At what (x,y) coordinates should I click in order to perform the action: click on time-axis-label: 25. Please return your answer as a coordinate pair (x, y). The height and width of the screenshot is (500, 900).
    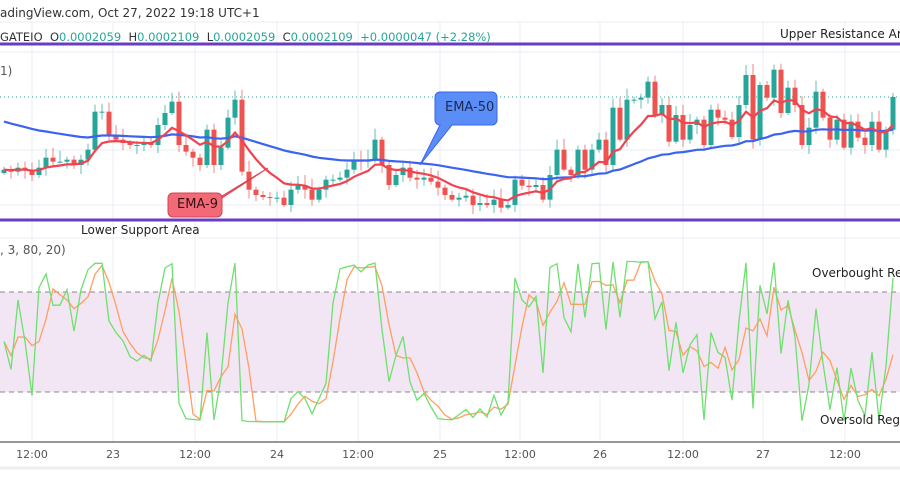
    Looking at the image, I should click on (440, 454).